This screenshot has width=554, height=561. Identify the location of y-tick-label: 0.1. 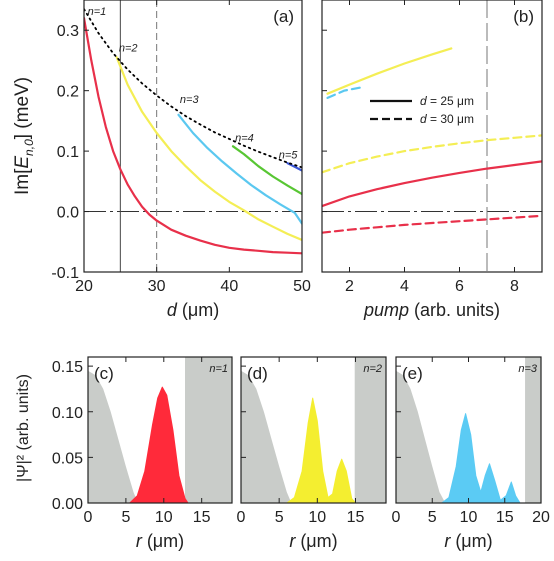
(68, 152).